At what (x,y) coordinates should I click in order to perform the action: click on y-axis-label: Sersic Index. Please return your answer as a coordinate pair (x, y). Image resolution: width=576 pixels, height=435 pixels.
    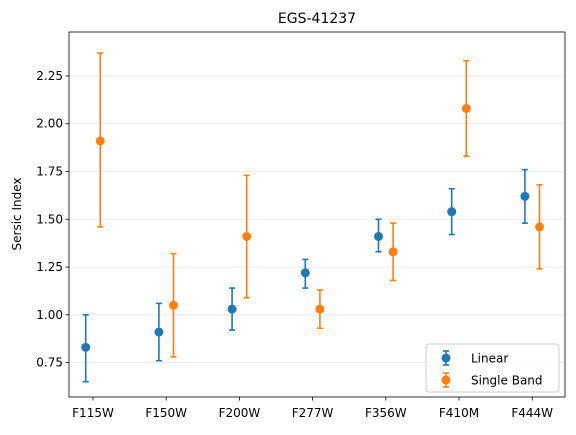
    Looking at the image, I should click on (17, 214).